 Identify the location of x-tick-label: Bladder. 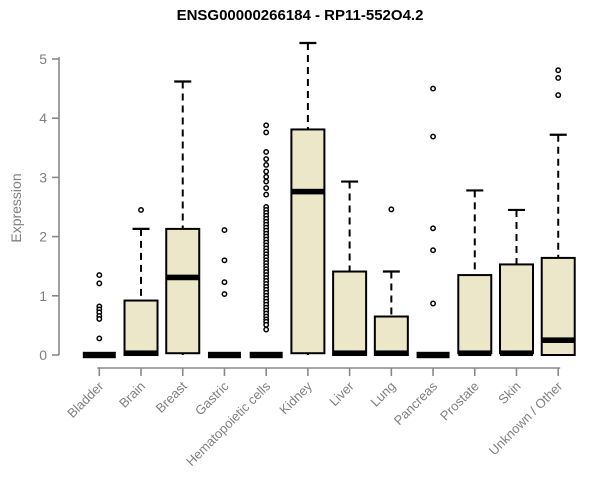
(85, 399).